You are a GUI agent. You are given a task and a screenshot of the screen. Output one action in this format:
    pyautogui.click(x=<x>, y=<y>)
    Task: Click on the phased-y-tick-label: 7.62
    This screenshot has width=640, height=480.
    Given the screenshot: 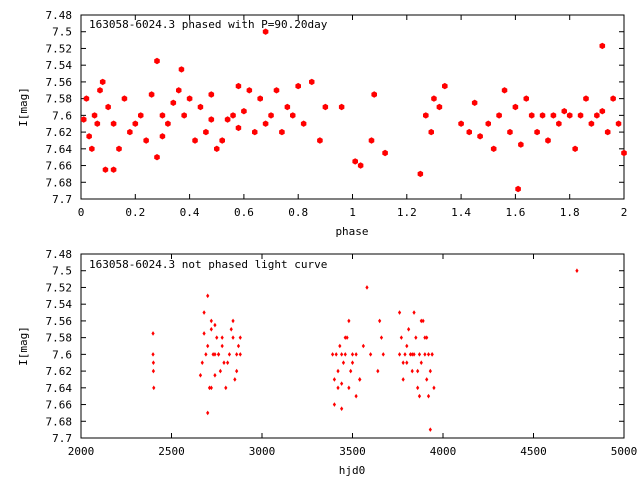 What is the action you would take?
    pyautogui.click(x=59, y=132)
    